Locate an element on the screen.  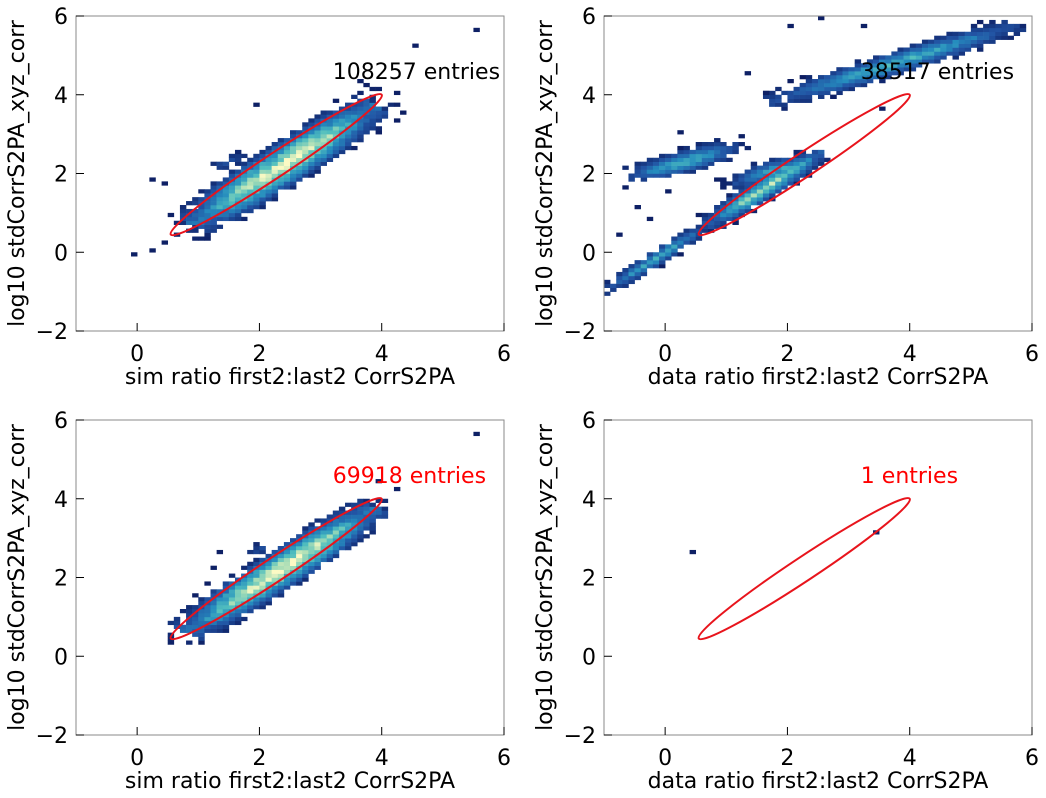
outlier-cell is located at coordinates (821, 18).